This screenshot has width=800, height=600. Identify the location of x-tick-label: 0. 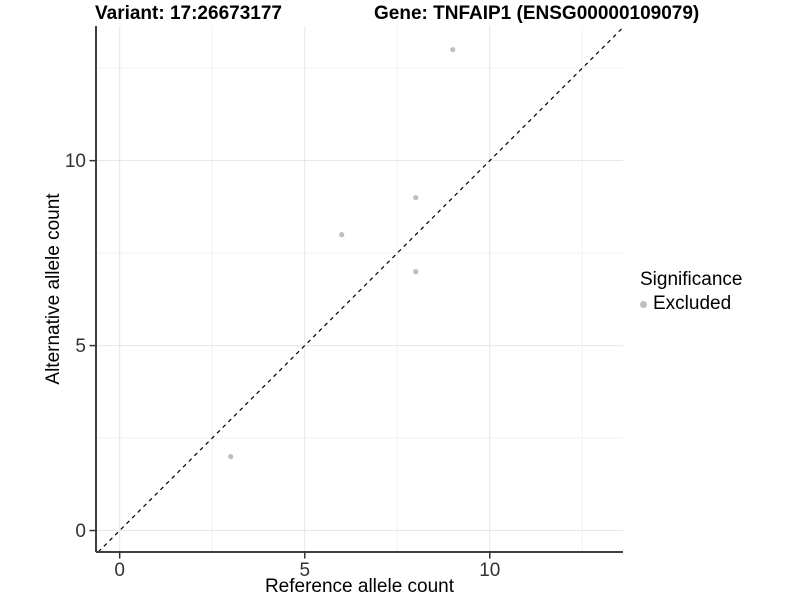
(119, 570).